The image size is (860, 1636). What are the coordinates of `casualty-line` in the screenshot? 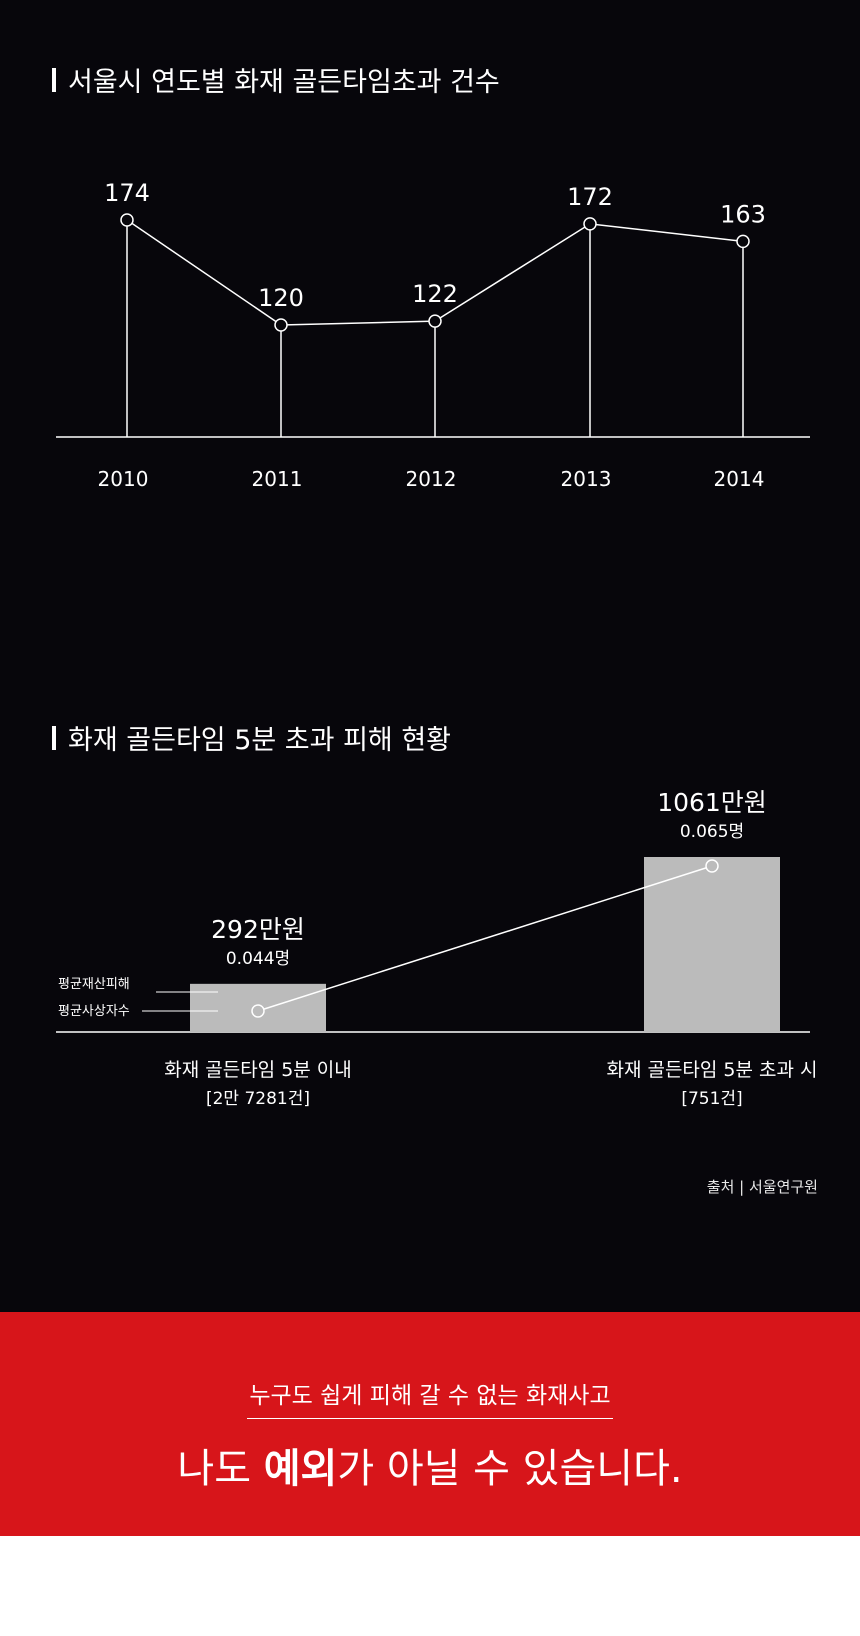 It's located at (485, 938).